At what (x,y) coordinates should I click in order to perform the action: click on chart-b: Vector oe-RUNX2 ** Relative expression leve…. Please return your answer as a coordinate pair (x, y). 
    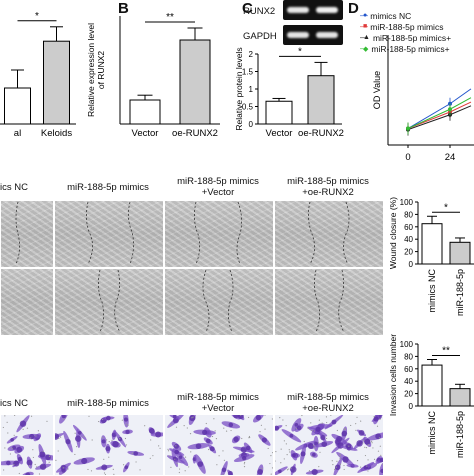
    Looking at the image, I should click on (153, 75).